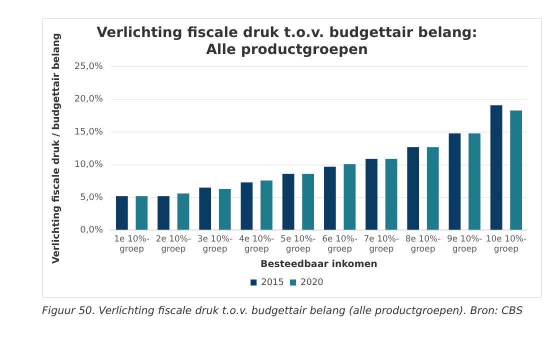 The height and width of the screenshot is (339, 555). What do you see at coordinates (312, 283) in the screenshot?
I see `legend-label: 2020` at bounding box center [312, 283].